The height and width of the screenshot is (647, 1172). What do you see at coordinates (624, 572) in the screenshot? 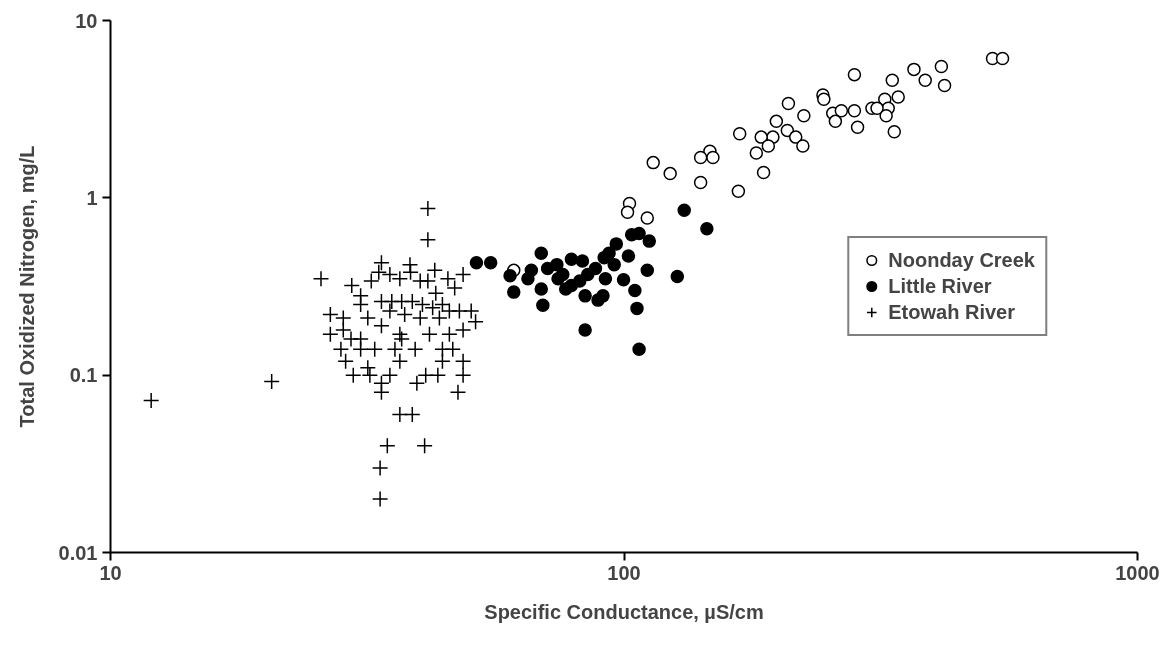
I see `x-tick-label: 100` at bounding box center [624, 572].